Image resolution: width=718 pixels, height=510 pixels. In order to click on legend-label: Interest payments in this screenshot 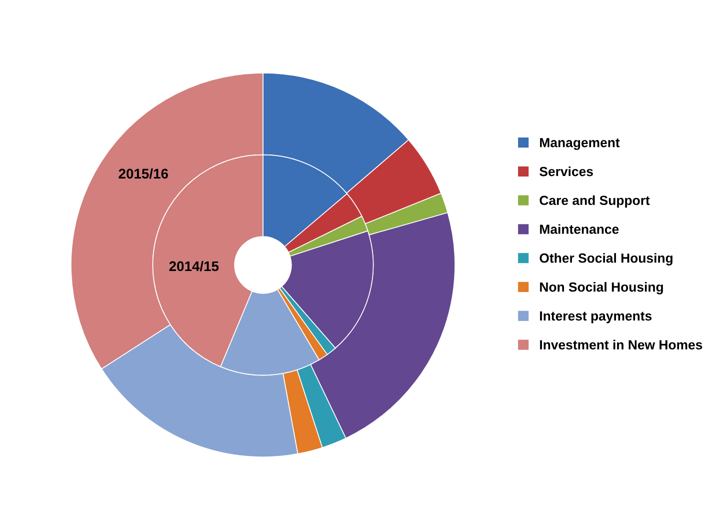, I will do `click(596, 317)`.